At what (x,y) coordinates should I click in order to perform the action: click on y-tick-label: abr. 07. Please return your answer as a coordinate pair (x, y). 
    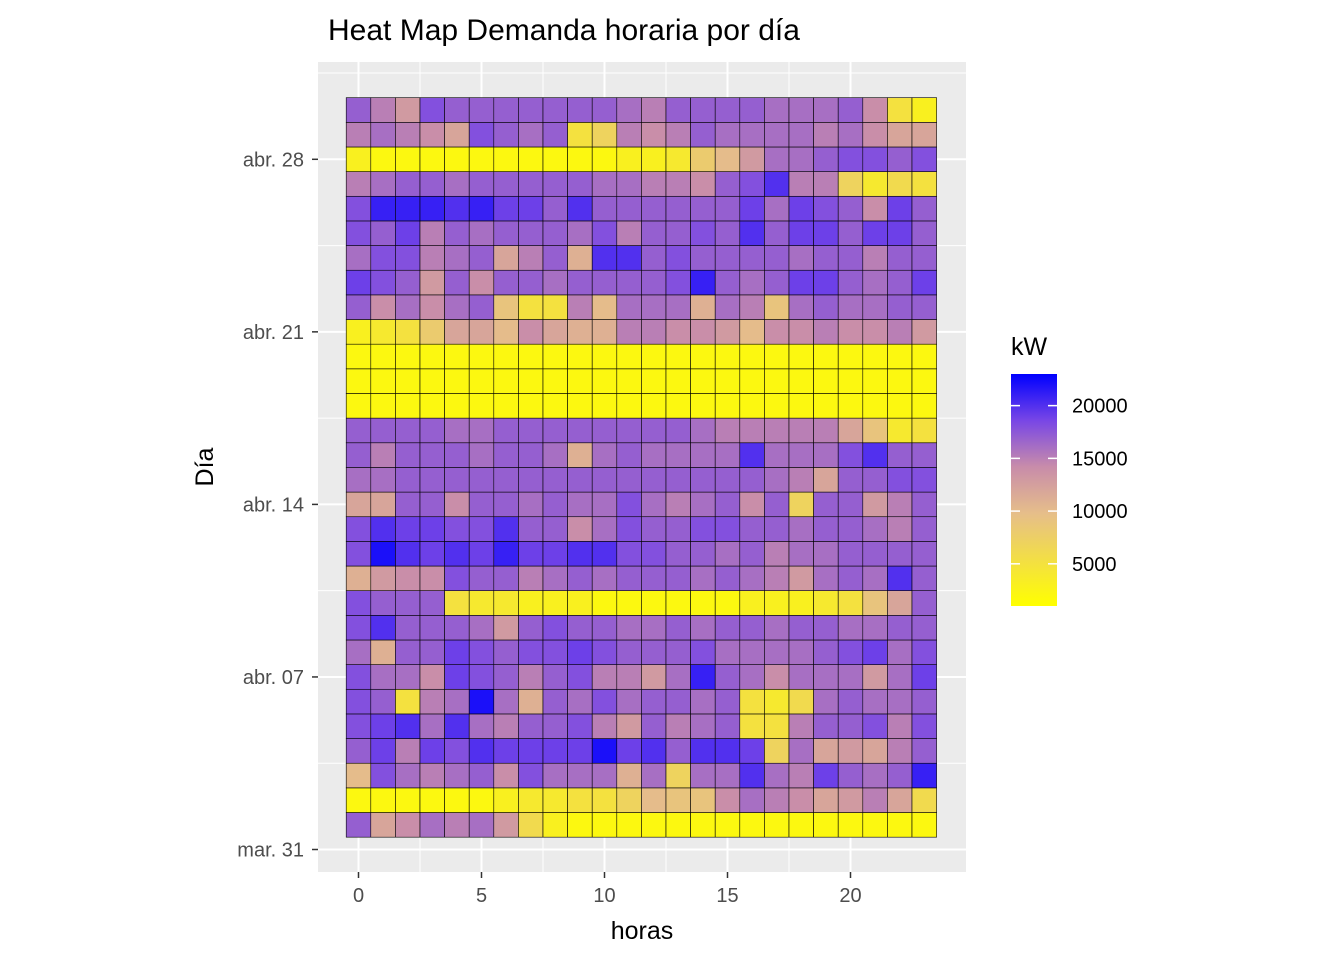
    Looking at the image, I should click on (273, 678).